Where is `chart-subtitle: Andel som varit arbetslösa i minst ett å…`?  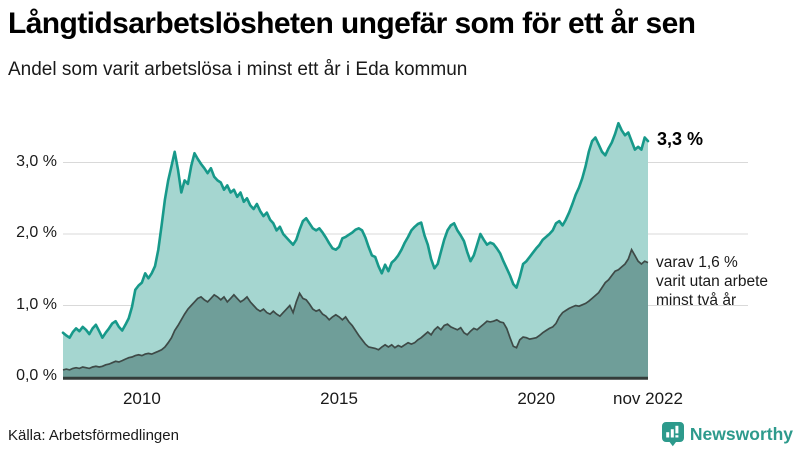
chart-subtitle: Andel som varit arbetslösa i minst ett å… is located at coordinates (238, 69).